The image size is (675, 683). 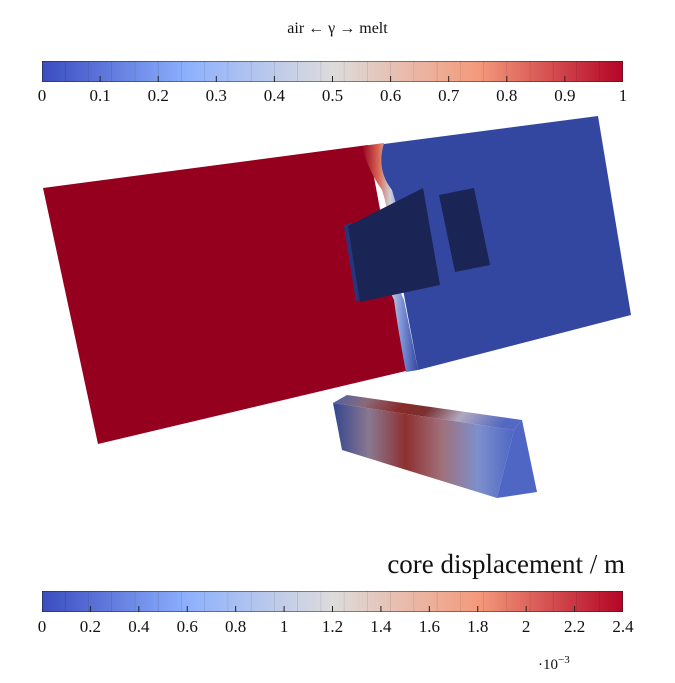 What do you see at coordinates (390, 95) in the screenshot?
I see `phase-tick-label: 0.6` at bounding box center [390, 95].